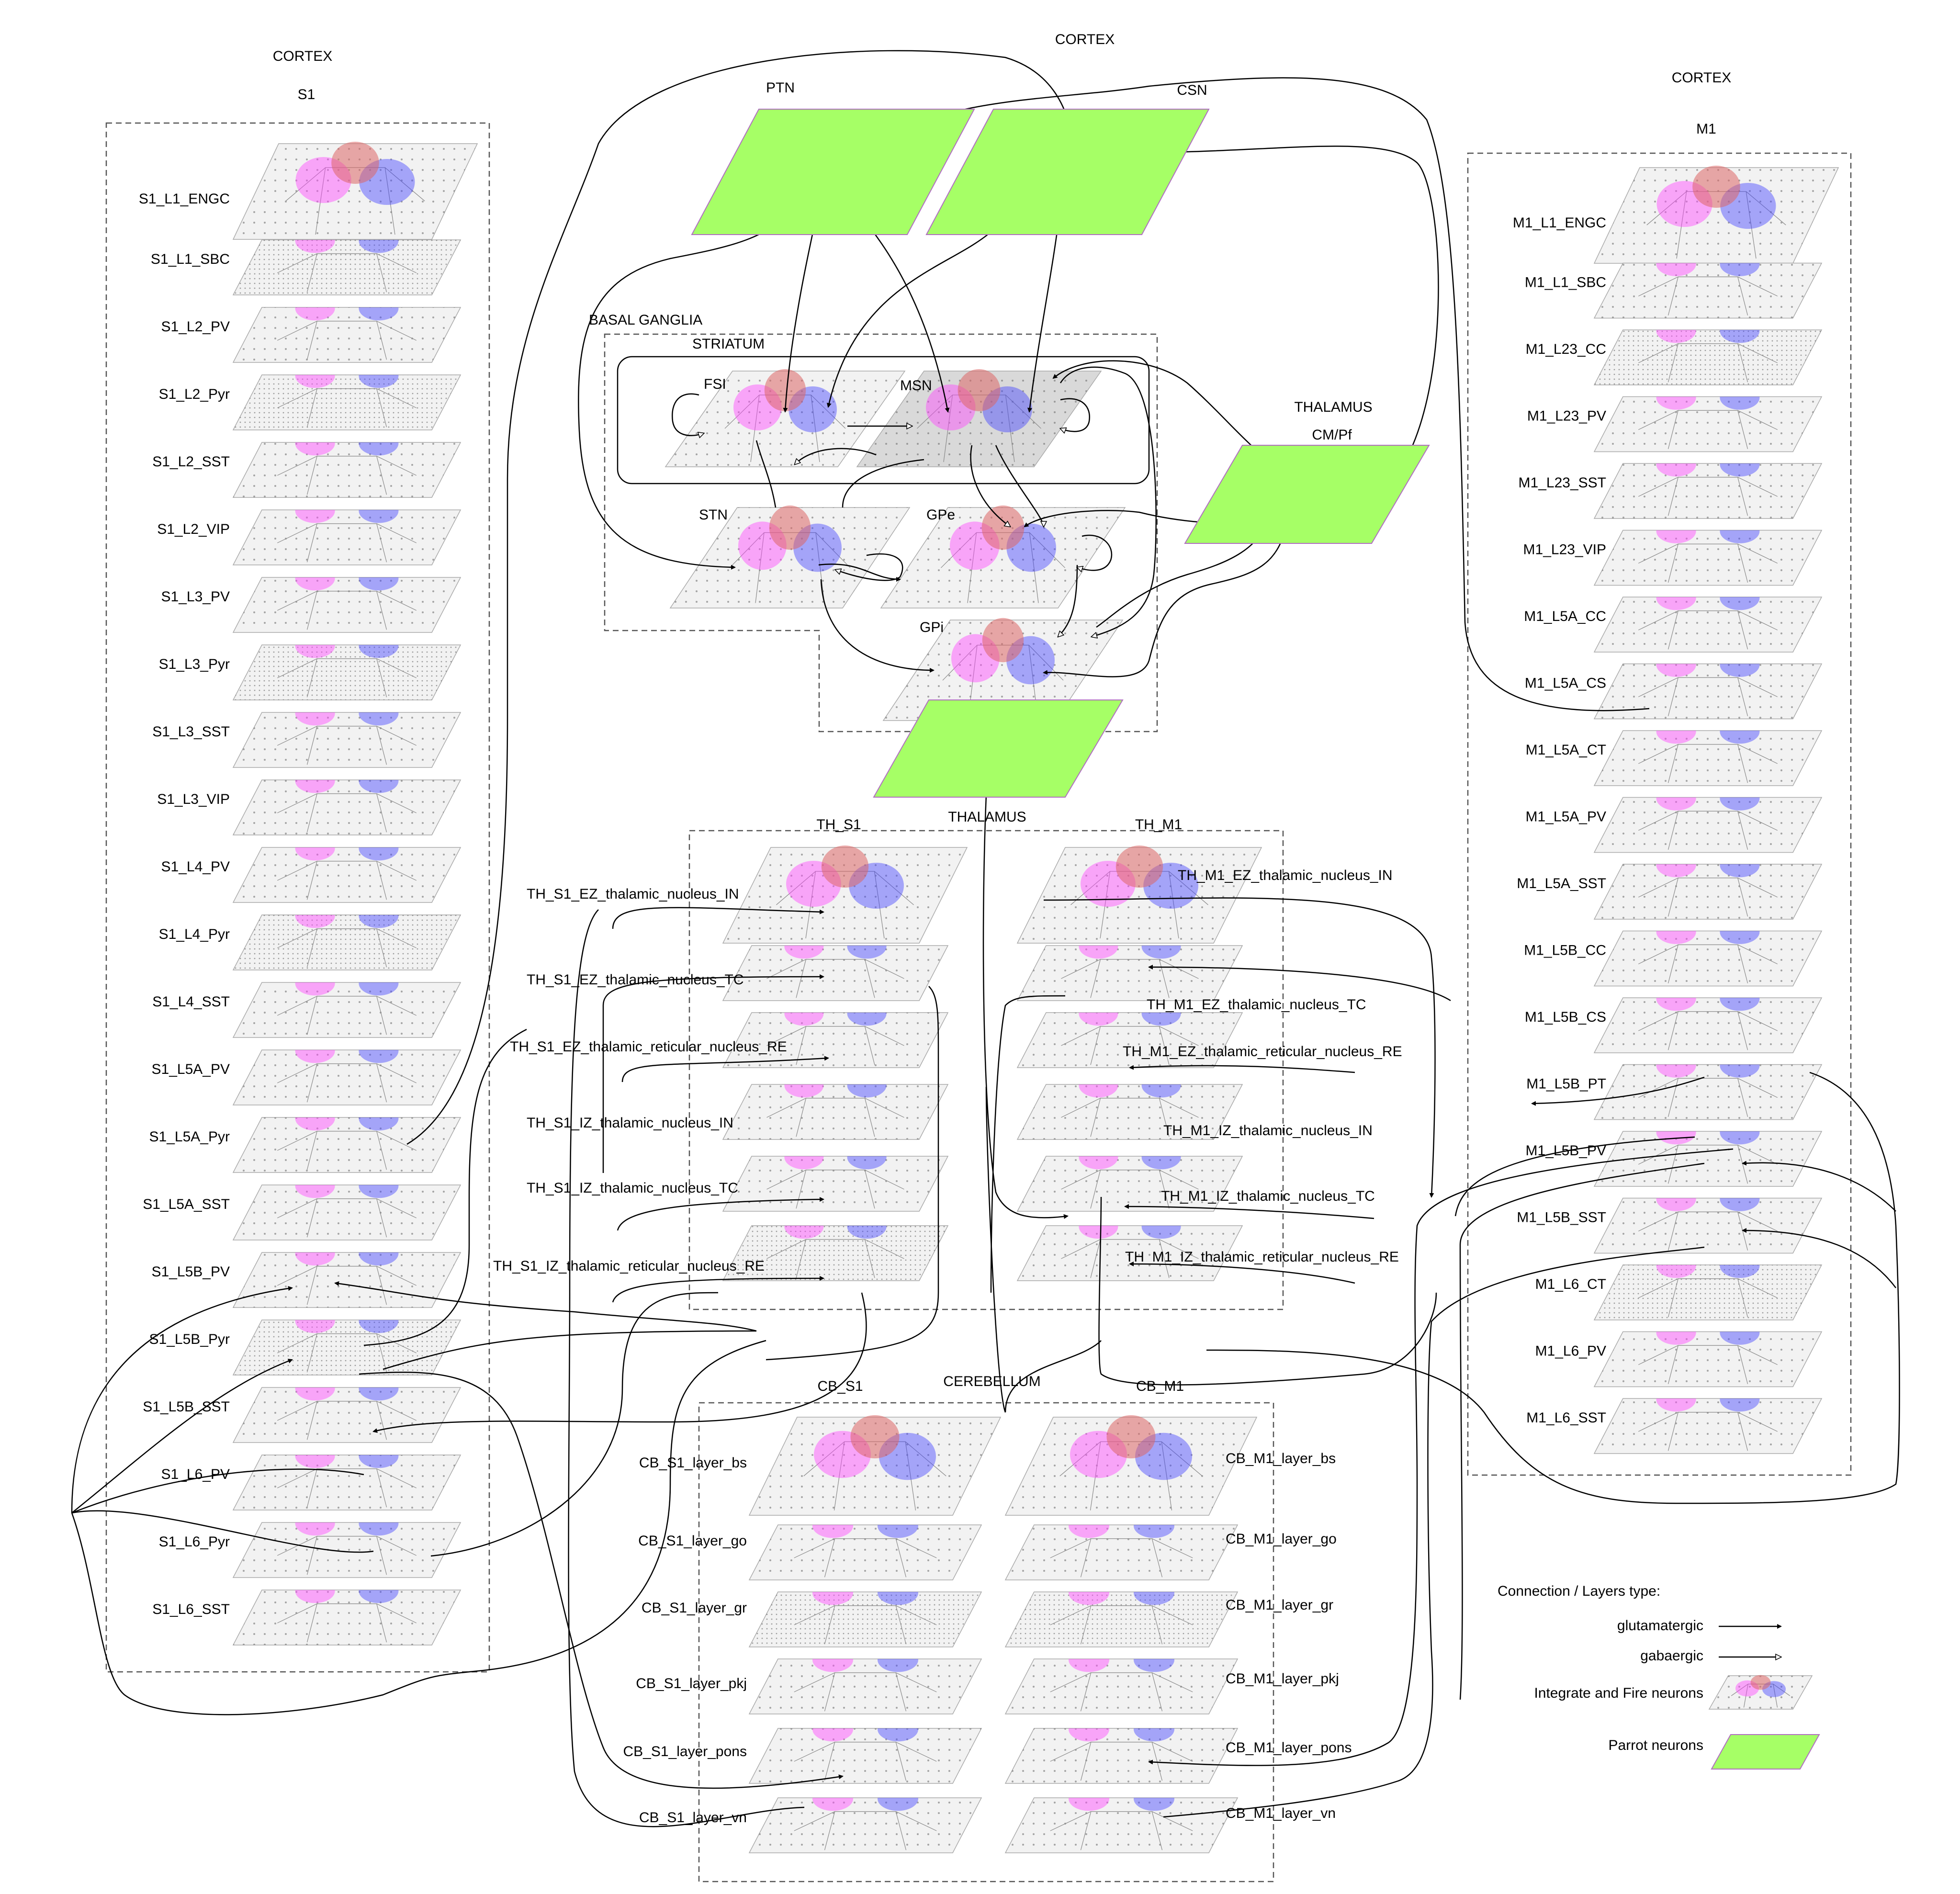 The height and width of the screenshot is (1894, 1960). Describe the element at coordinates (1060, 454) in the screenshot. I see `parrot-plates` at that location.